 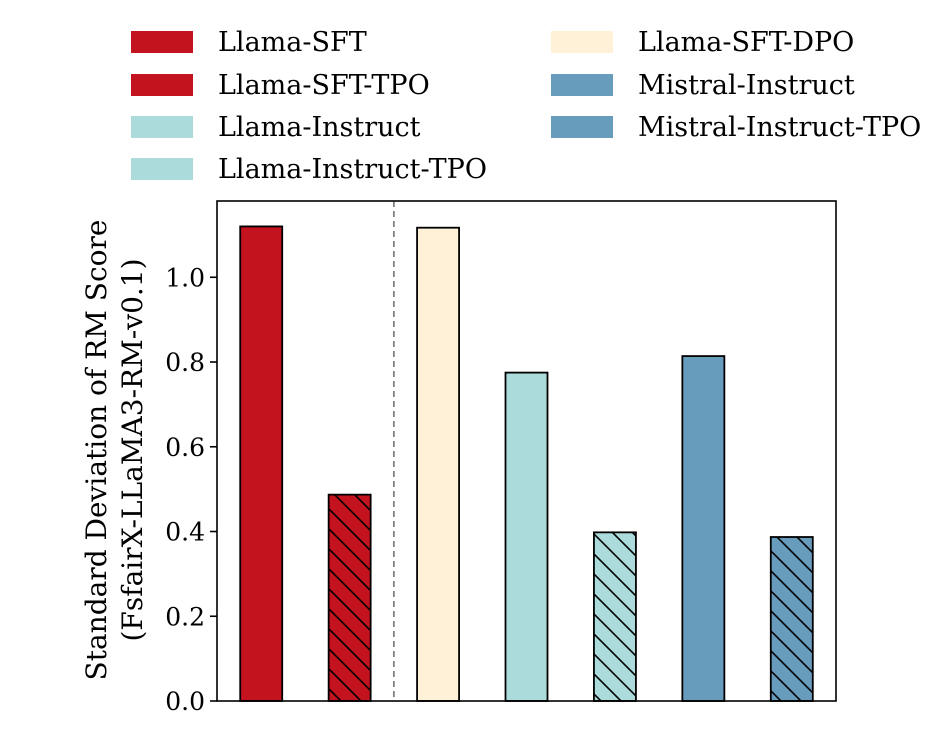 What do you see at coordinates (746, 42) in the screenshot?
I see `legend-label: Llama-SFT-DPO` at bounding box center [746, 42].